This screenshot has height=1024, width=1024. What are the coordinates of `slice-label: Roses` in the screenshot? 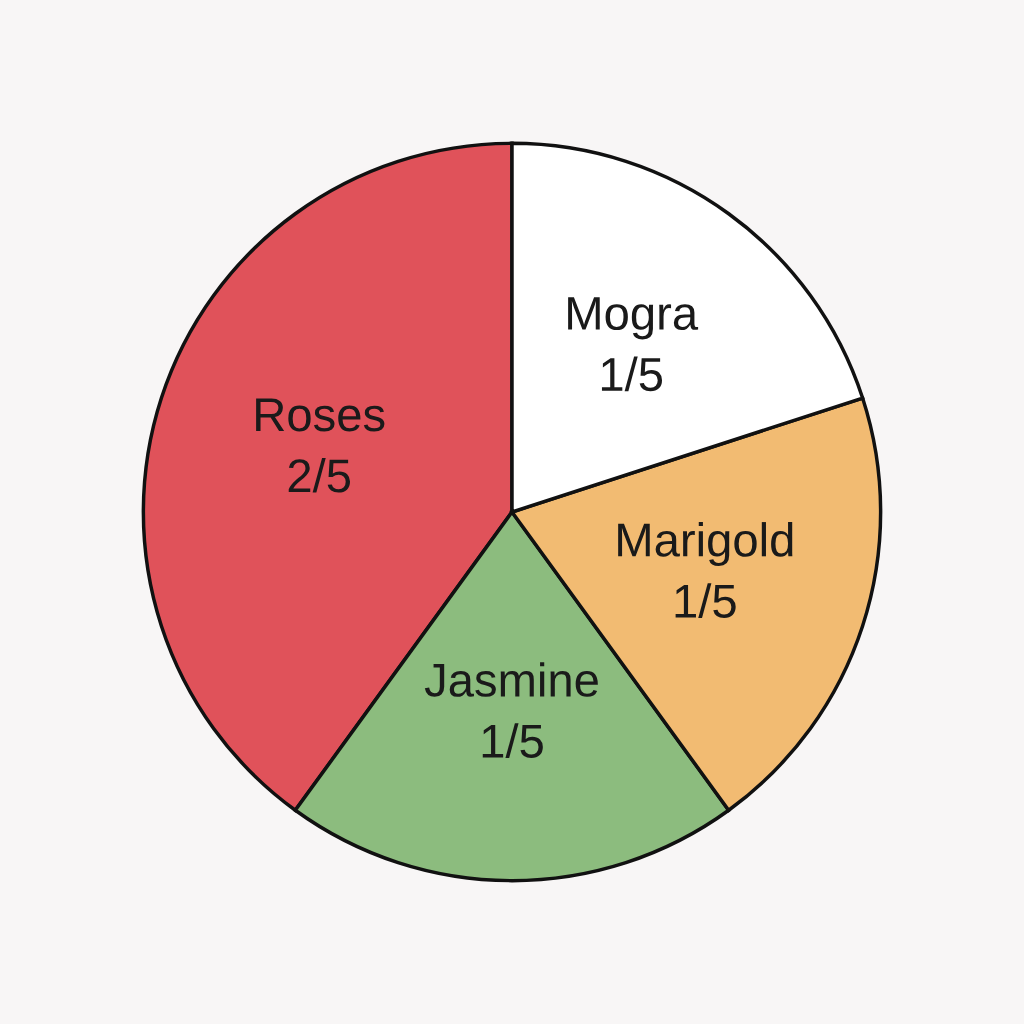 It's located at (320, 415).